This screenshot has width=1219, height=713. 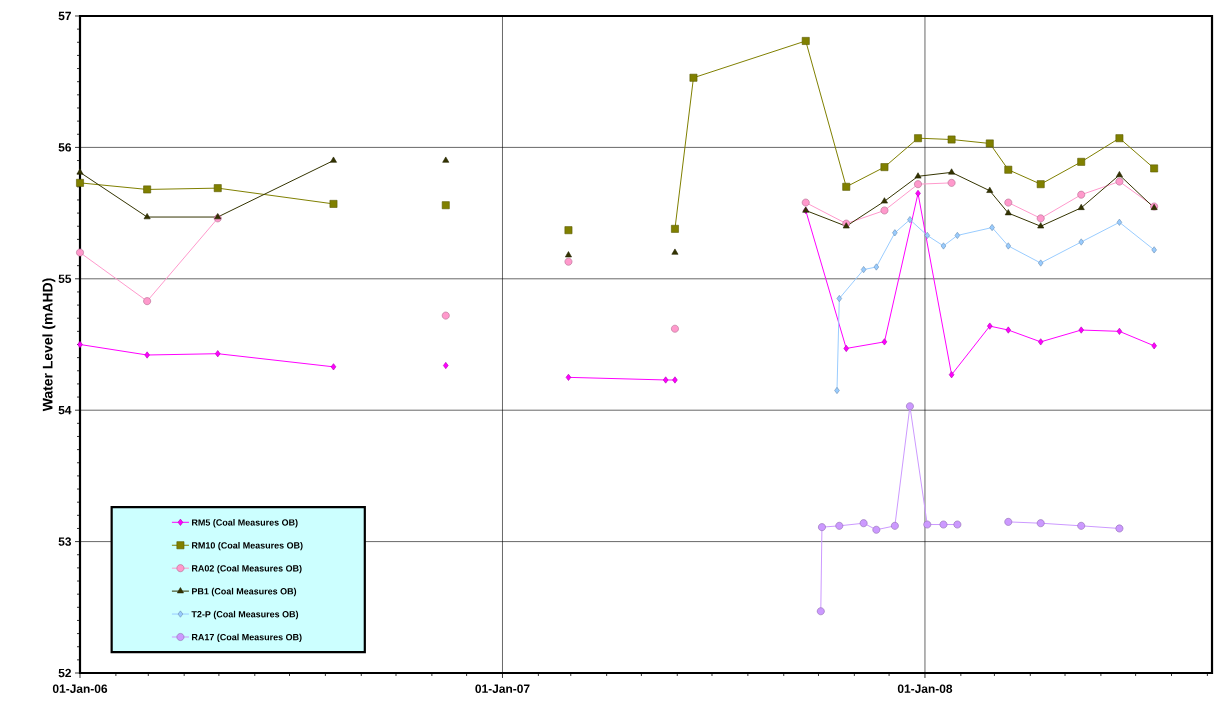 What do you see at coordinates (65, 147) in the screenshot?
I see `y-tick-label: 56` at bounding box center [65, 147].